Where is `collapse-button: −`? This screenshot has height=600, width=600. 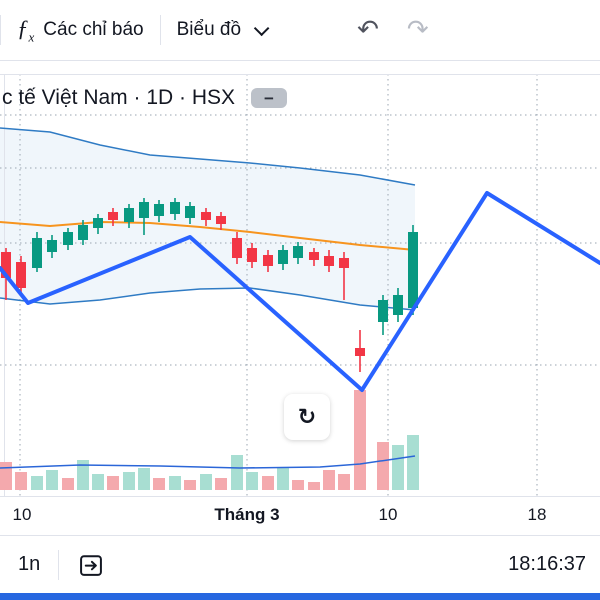
collapse-button: − is located at coordinates (269, 98).